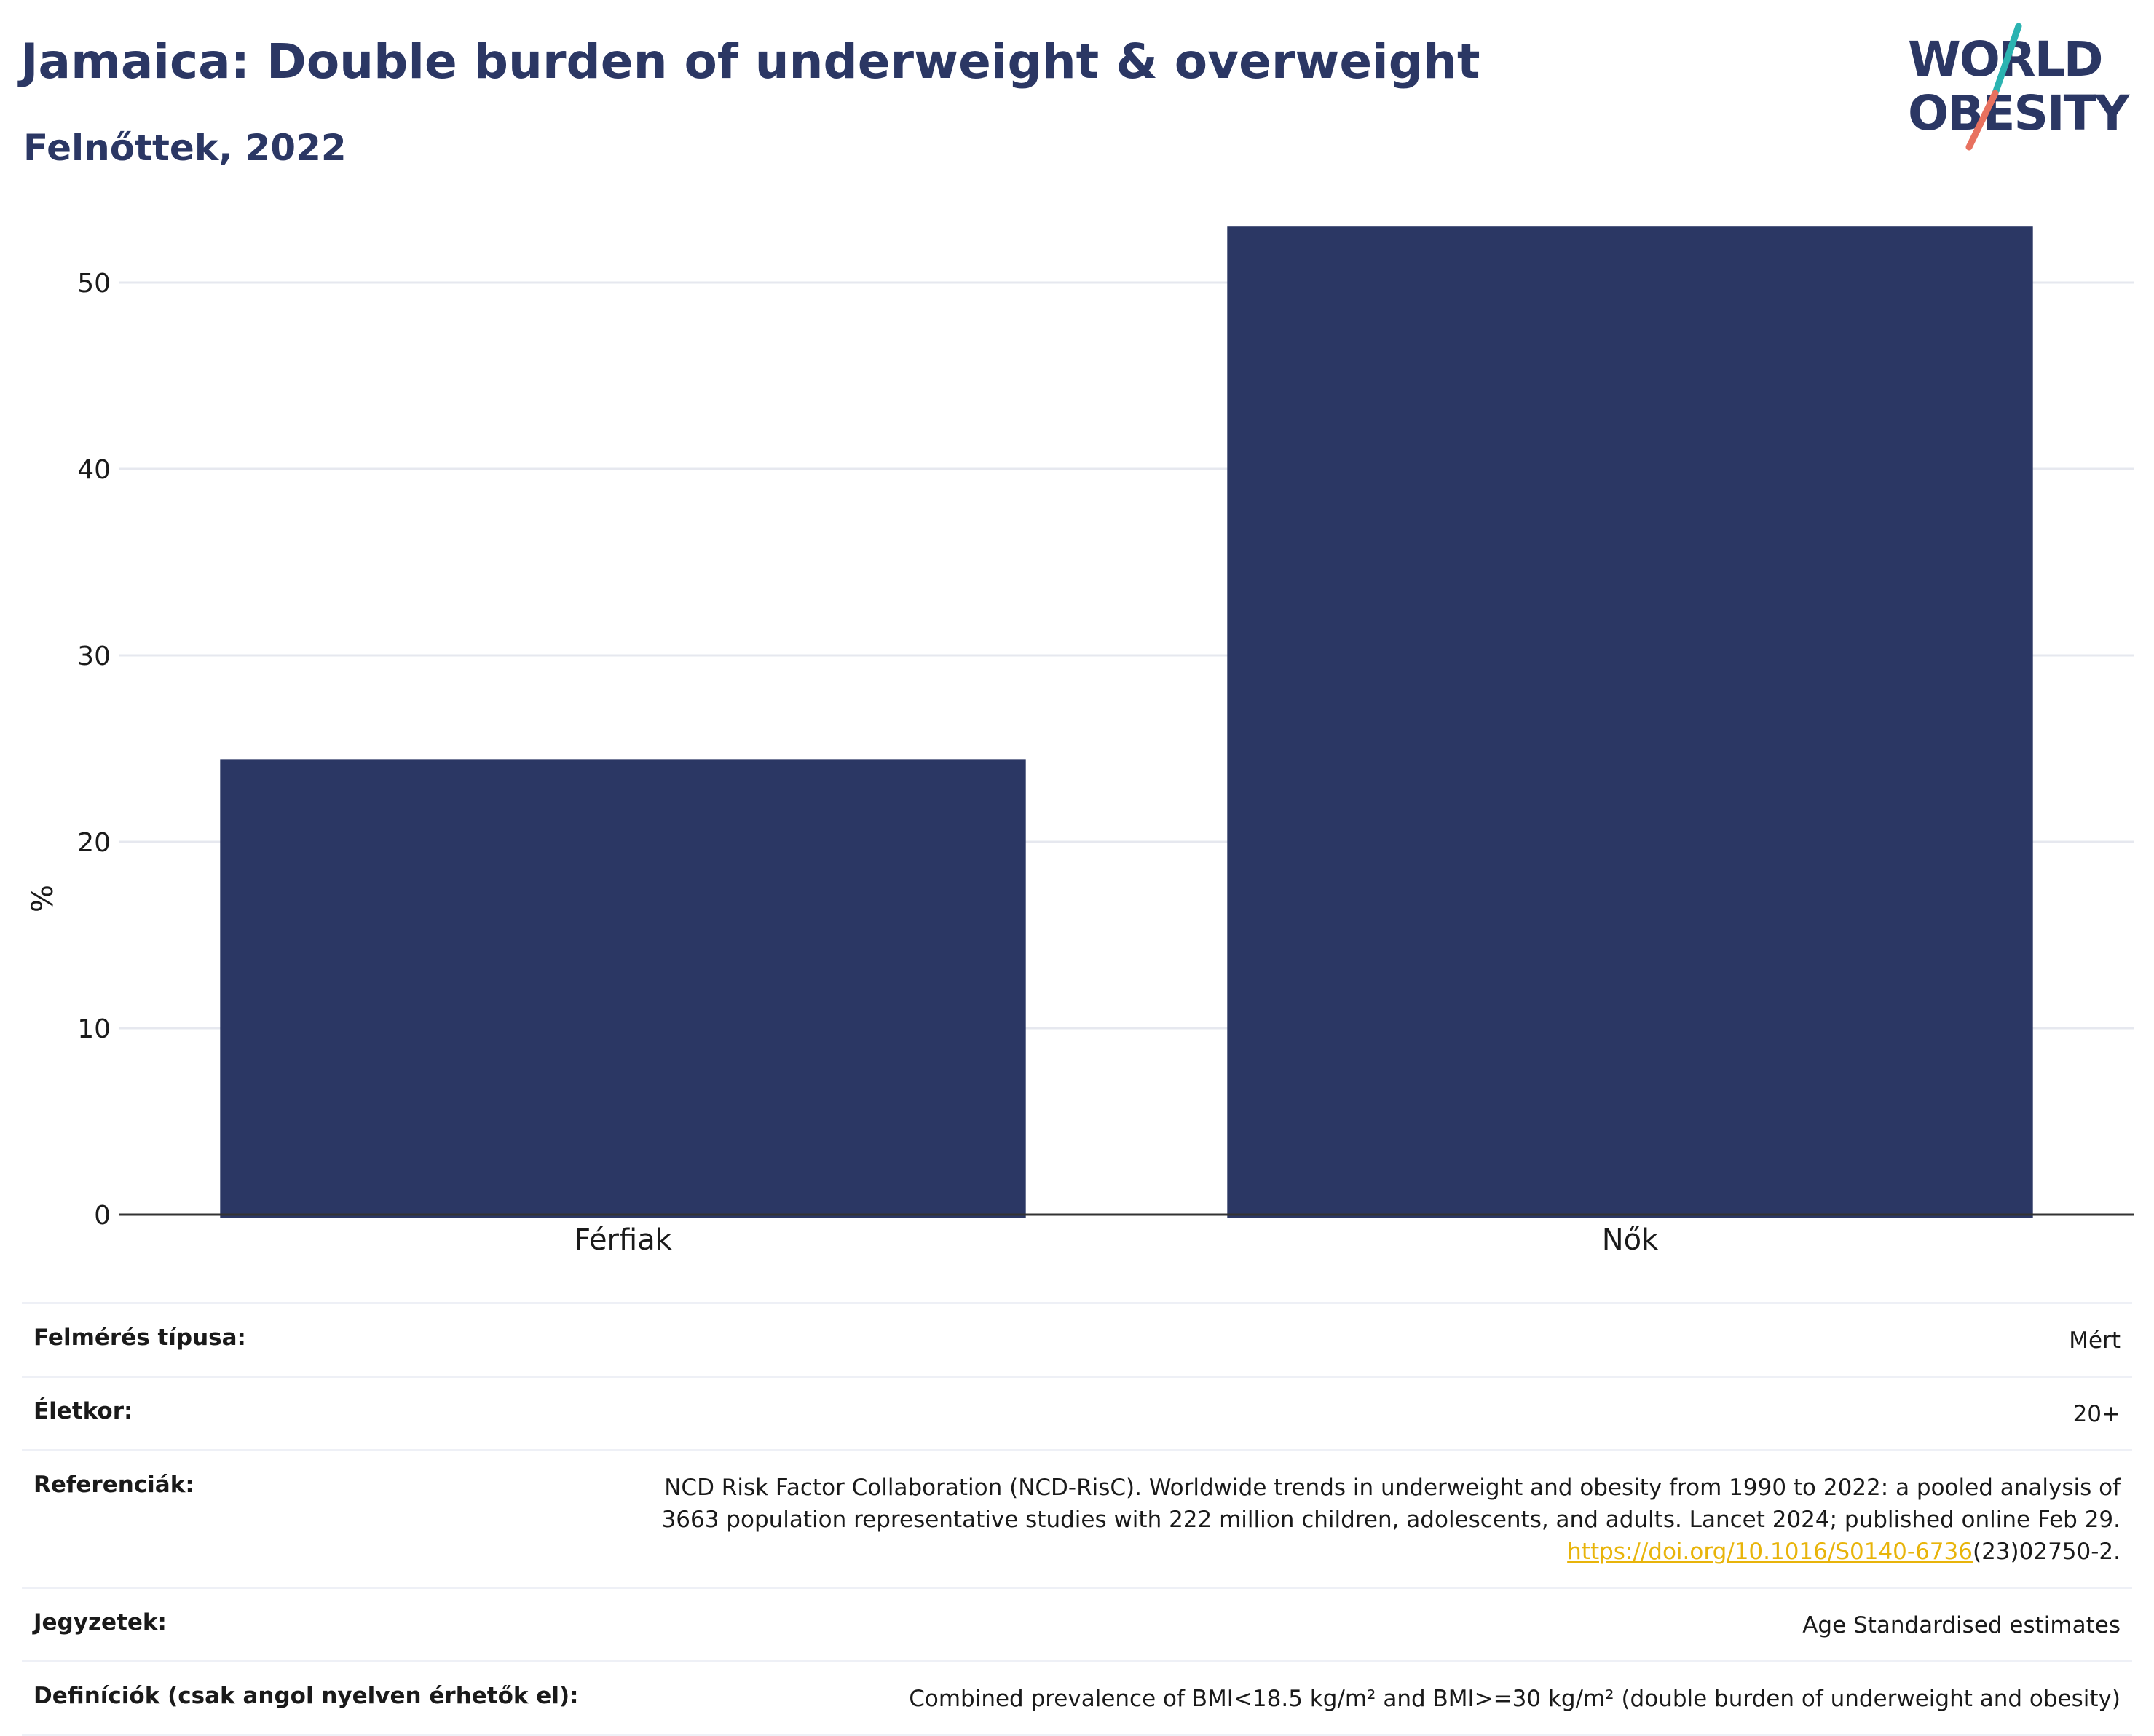 Image resolution: width=2154 pixels, height=1736 pixels. I want to click on survey-type-label: Felmérés típusa:, so click(139, 1338).